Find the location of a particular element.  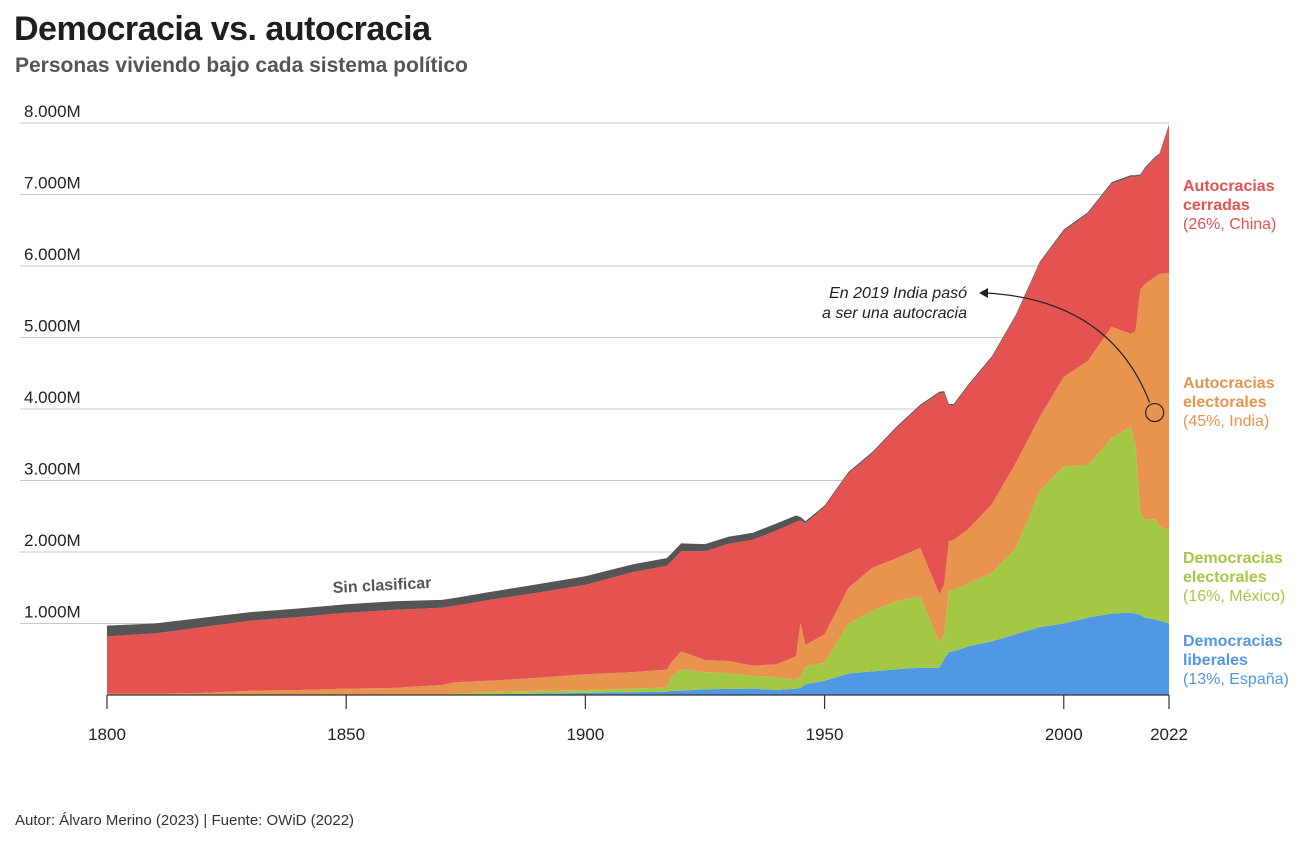

x-tick-label: 2022 is located at coordinates (1169, 734).